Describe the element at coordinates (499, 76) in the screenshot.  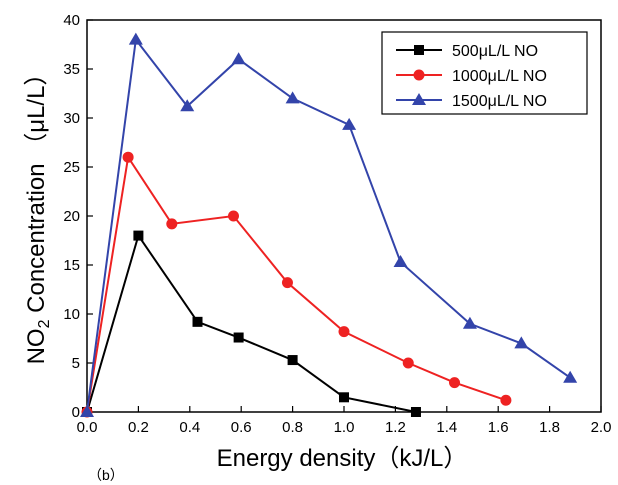
I see `legend-label: 1000μL/L NO` at that location.